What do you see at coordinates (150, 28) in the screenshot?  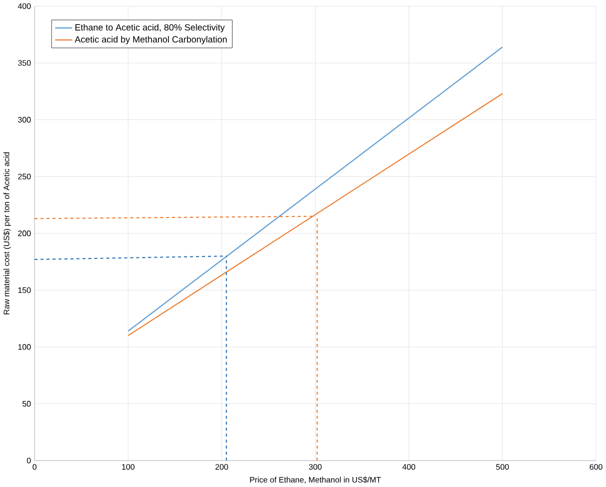 I see `legend-label: Ethane to Acetic acid, 80% Selectivity` at bounding box center [150, 28].